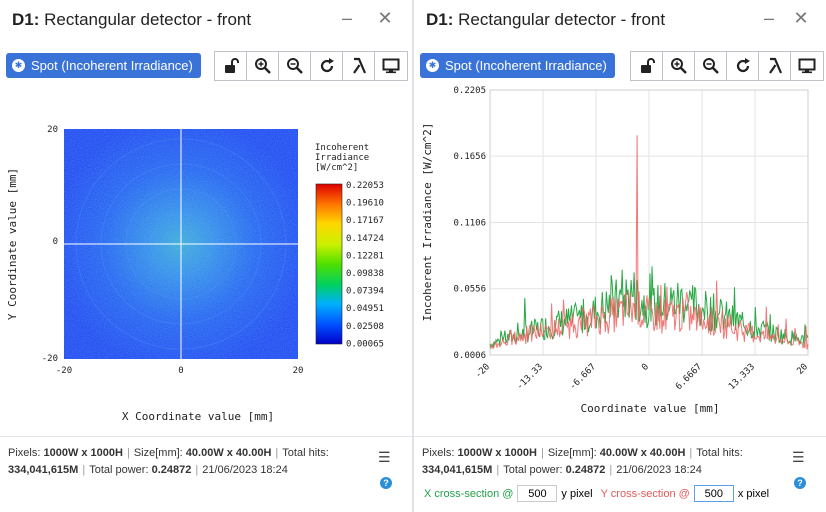 This screenshot has width=826, height=512. I want to click on size-value: 40.00W x 40.00H, so click(642, 453).